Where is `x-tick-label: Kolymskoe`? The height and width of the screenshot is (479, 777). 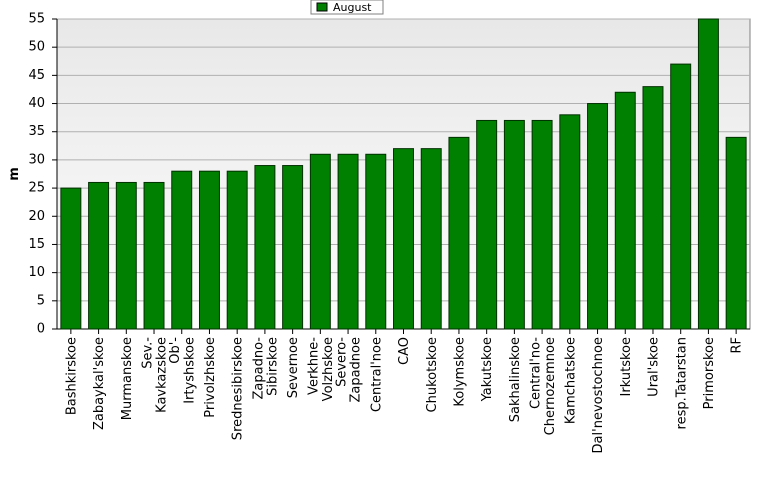 x-tick-label: Kolymskoe is located at coordinates (459, 372).